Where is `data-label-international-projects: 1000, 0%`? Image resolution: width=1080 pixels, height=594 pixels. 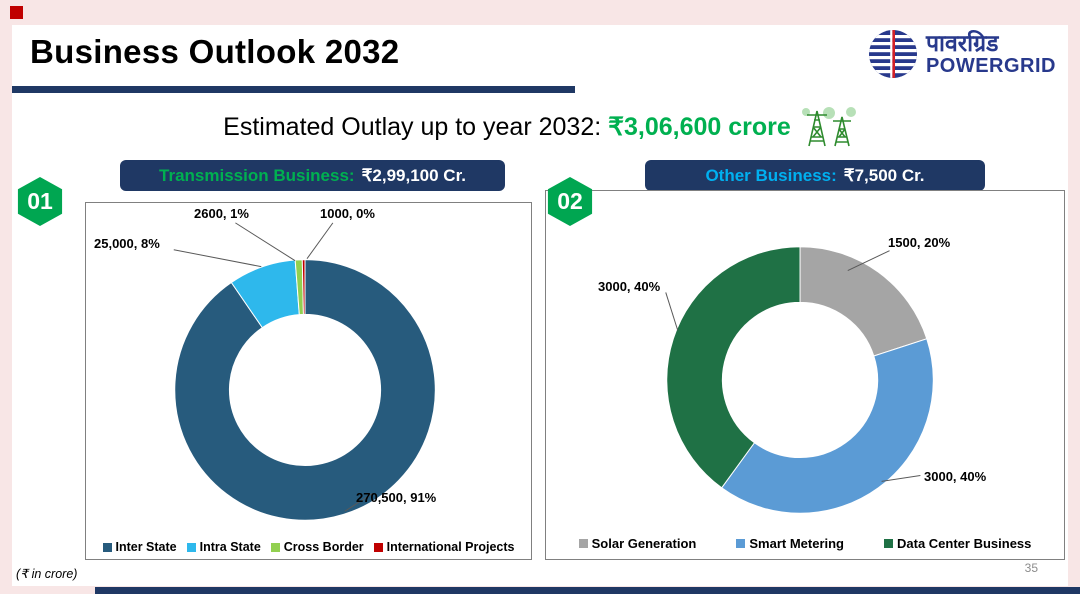 data-label-international-projects: 1000, 0% is located at coordinates (347, 213).